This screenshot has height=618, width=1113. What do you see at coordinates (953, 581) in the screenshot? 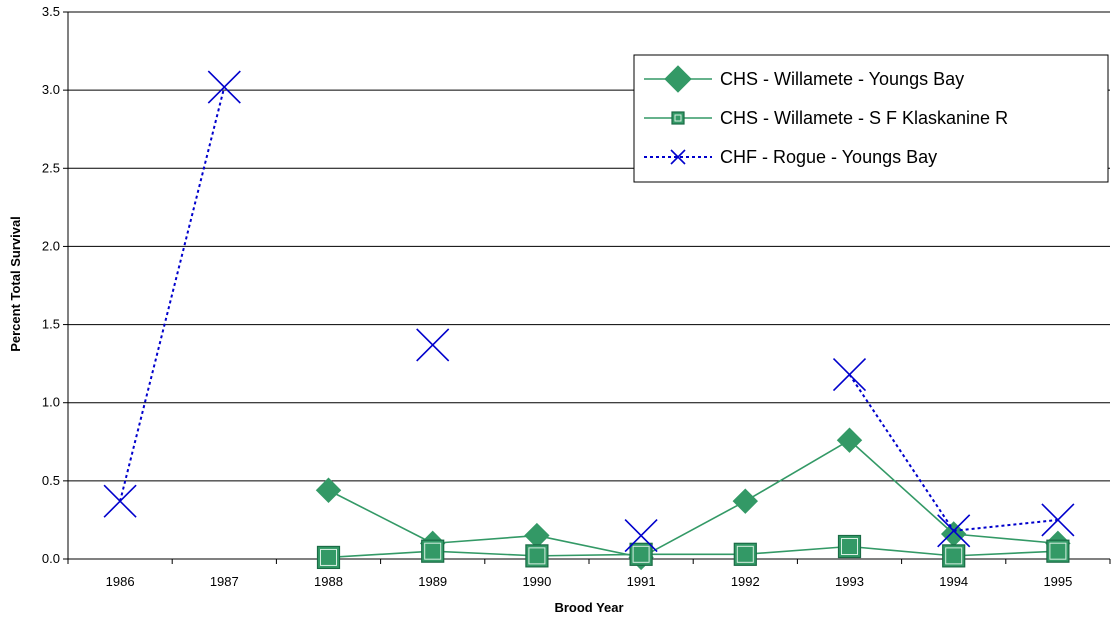
I see `x-tick-label: 1994` at bounding box center [953, 581].